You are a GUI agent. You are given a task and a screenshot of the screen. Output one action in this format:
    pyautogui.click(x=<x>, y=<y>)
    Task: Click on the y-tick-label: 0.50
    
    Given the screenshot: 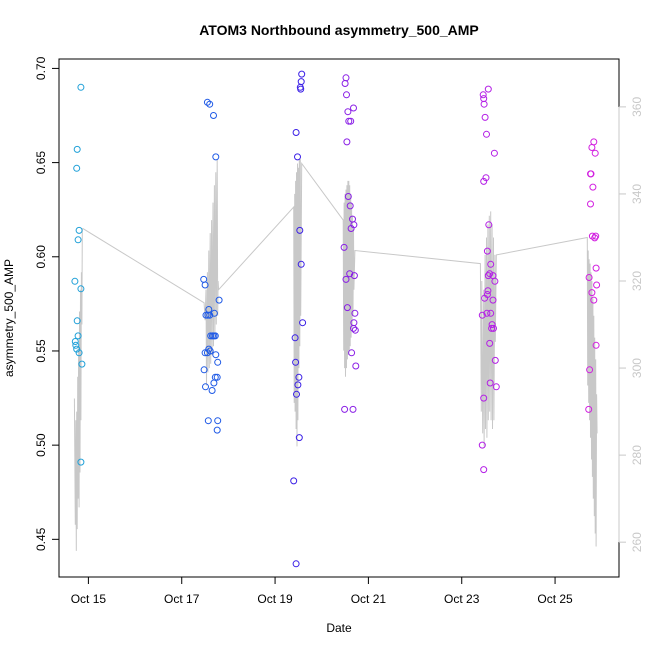 What is the action you would take?
    pyautogui.click(x=41, y=445)
    